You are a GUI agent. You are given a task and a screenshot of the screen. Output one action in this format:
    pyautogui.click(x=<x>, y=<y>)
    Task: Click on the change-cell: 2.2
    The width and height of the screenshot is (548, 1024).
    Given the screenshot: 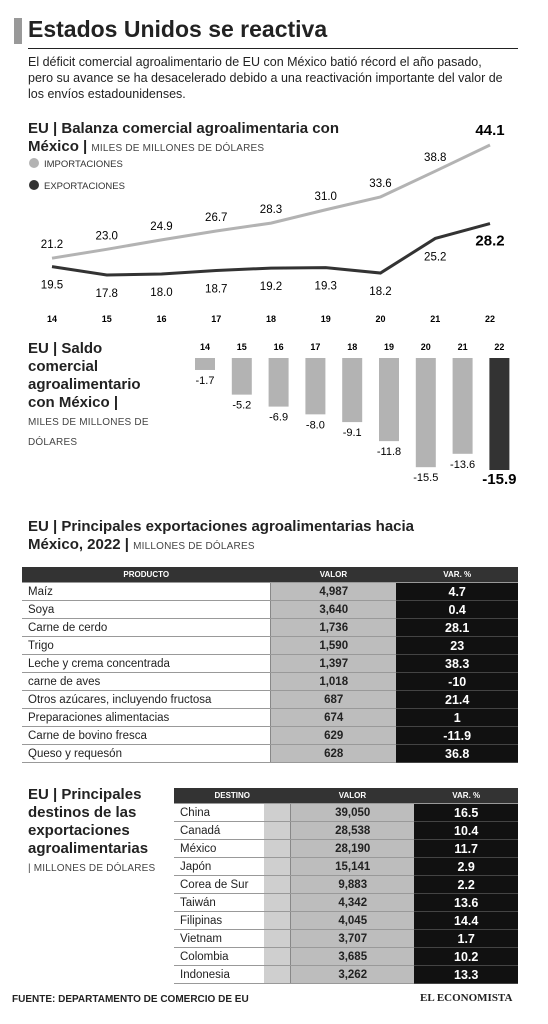 What is the action you would take?
    pyautogui.click(x=466, y=884)
    